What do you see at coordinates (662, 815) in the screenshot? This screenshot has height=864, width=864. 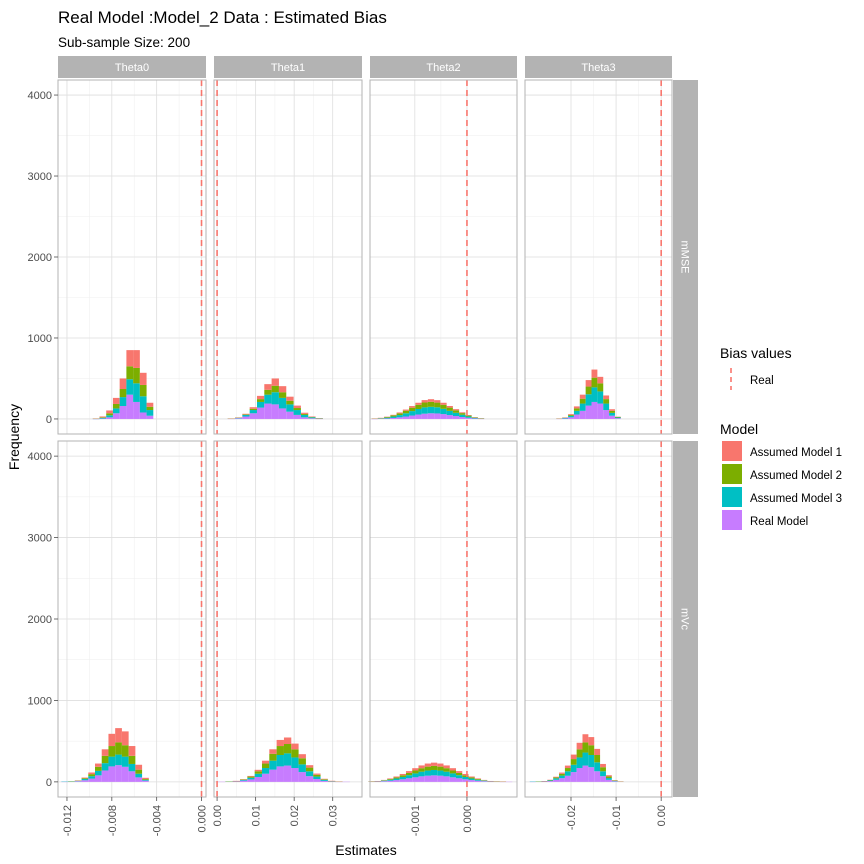 I see `x-tick-label: 0.00` at bounding box center [662, 815].